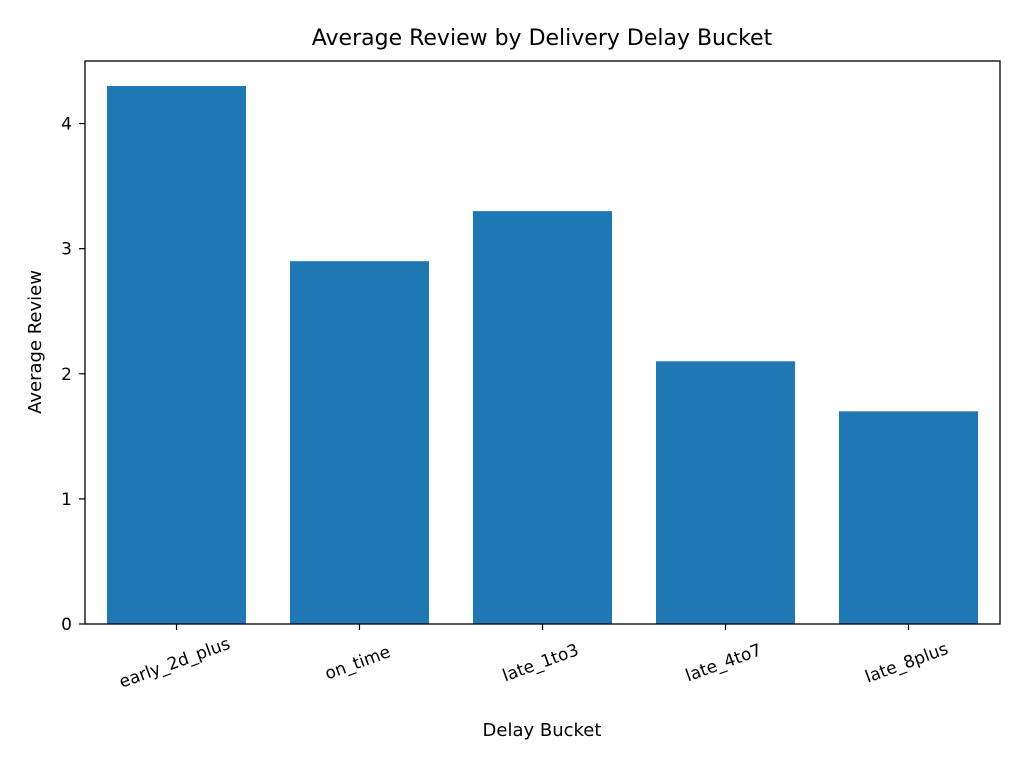  Describe the element at coordinates (73, 375) in the screenshot. I see `y-axis: 0 1 2 3 4` at that location.